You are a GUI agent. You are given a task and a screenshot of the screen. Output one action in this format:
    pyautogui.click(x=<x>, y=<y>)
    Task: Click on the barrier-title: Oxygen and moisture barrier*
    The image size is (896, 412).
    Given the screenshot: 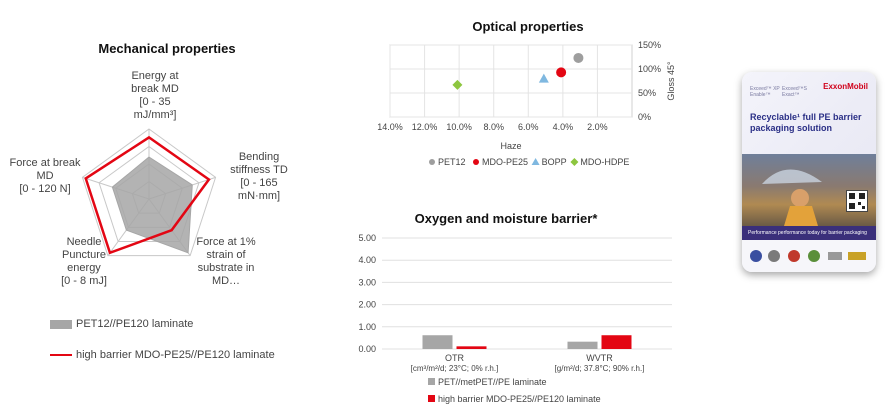 What is the action you would take?
    pyautogui.click(x=506, y=218)
    